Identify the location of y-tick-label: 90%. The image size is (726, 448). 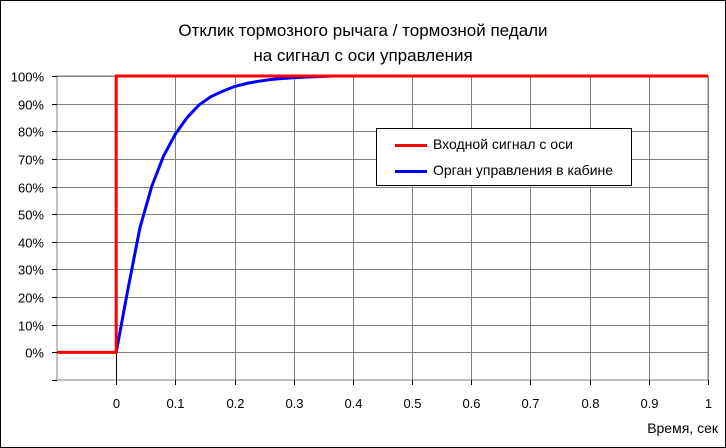
(31, 105).